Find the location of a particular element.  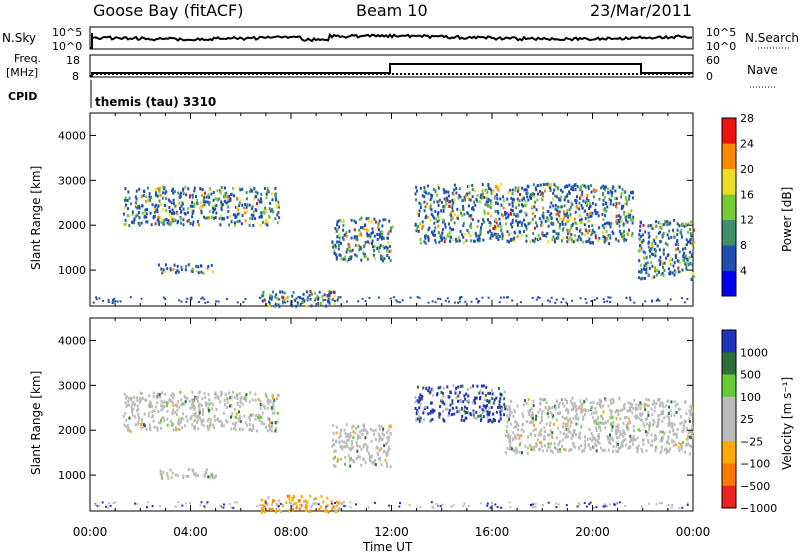

colorbar-tick-label: 24 is located at coordinates (747, 143).